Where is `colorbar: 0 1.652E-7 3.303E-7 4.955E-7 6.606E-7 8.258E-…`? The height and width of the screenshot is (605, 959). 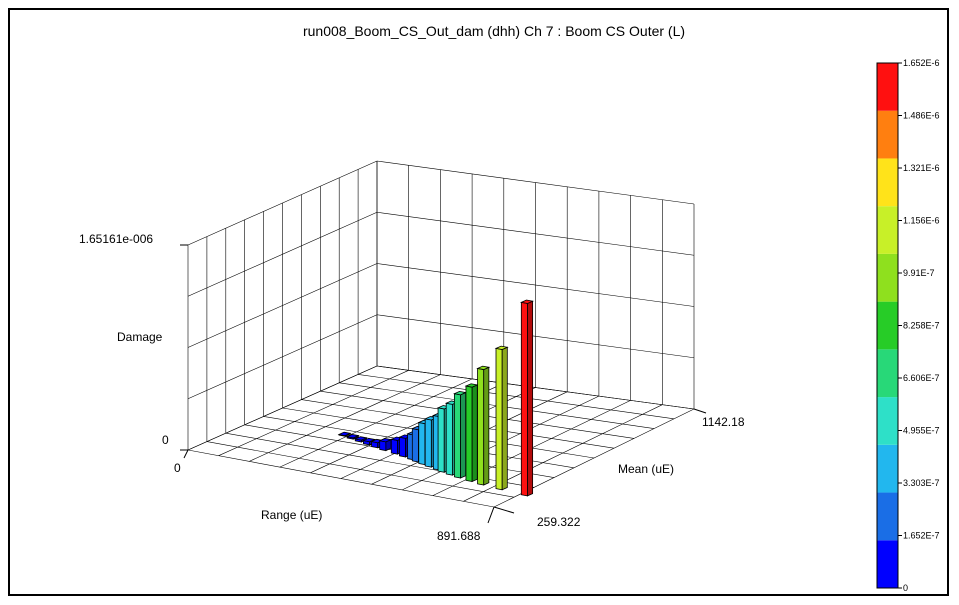 colorbar: 0 1.652E-7 3.303E-7 4.955E-7 6.606E-7 8.258E-… is located at coordinates (908, 325).